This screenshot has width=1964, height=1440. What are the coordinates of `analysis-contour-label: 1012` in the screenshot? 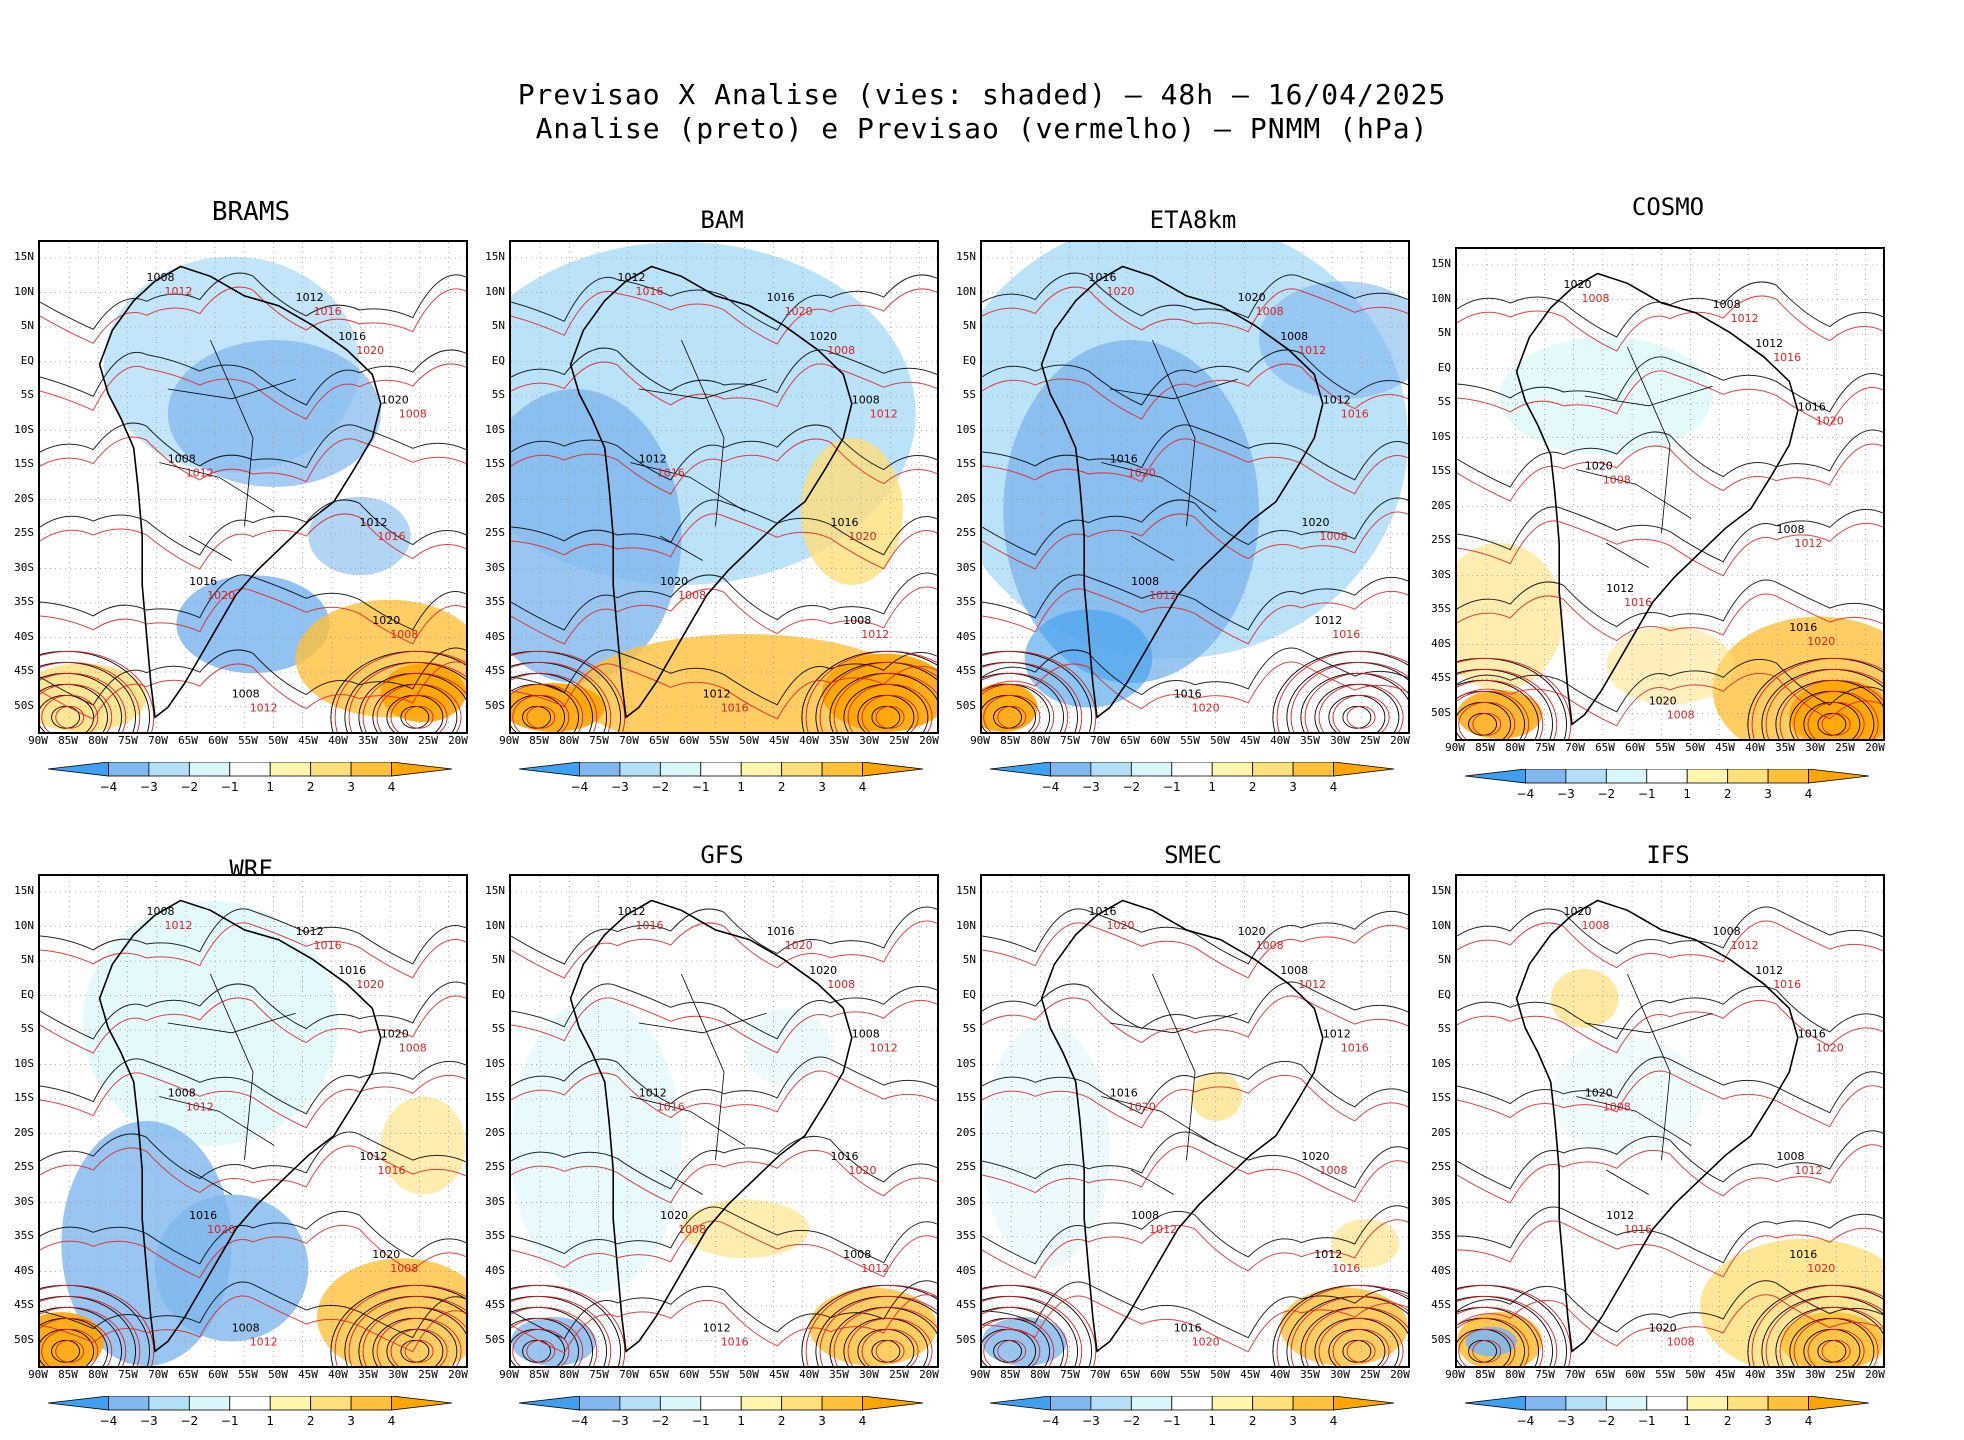 It's located at (1620, 1215).